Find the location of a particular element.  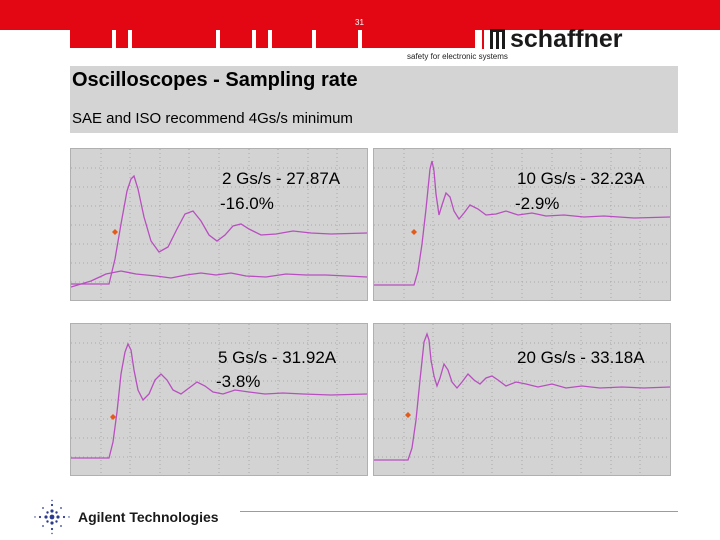

header-tab-strip is located at coordinates (272, 39).